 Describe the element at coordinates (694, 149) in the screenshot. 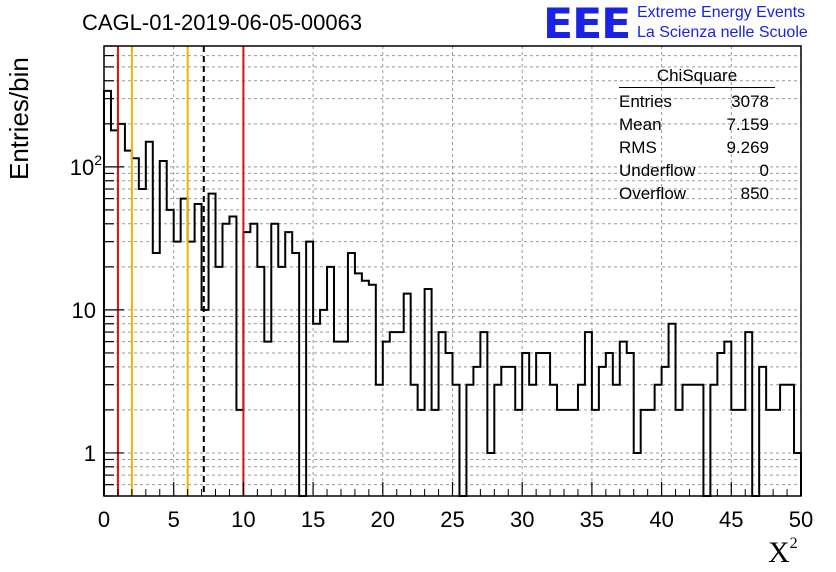

I see `stats-row: RMS 9.269` at that location.